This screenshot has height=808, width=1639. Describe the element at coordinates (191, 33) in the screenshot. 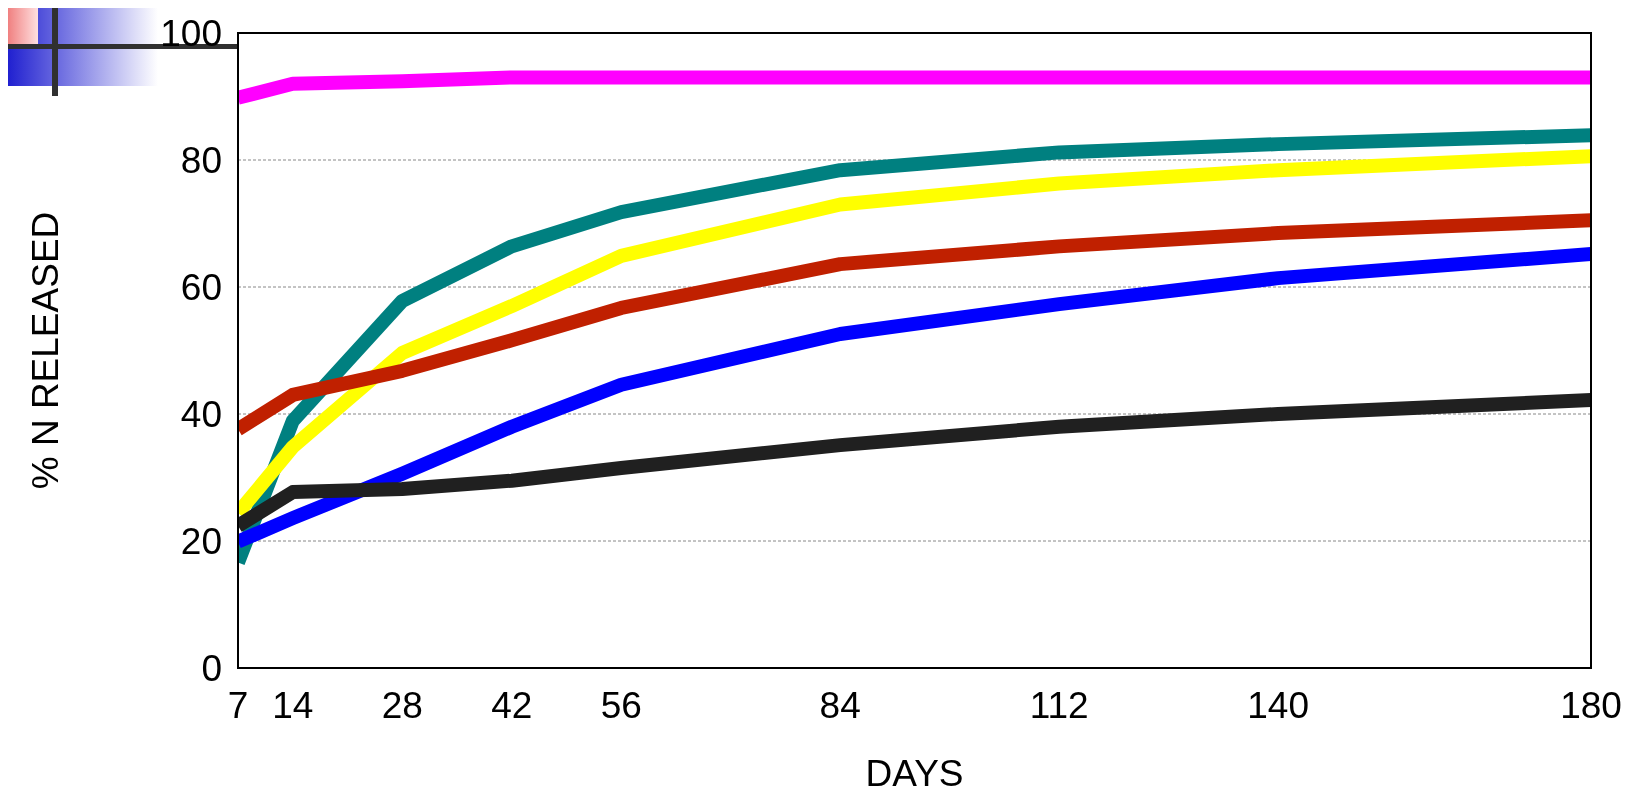

I see `y-tick-label: 100` at that location.